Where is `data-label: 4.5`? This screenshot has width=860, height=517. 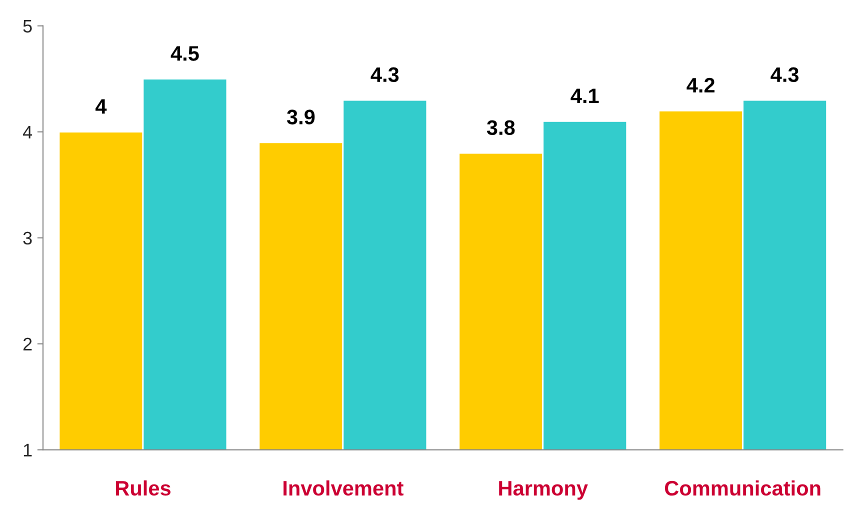
data-label: 4.5 is located at coordinates (184, 53).